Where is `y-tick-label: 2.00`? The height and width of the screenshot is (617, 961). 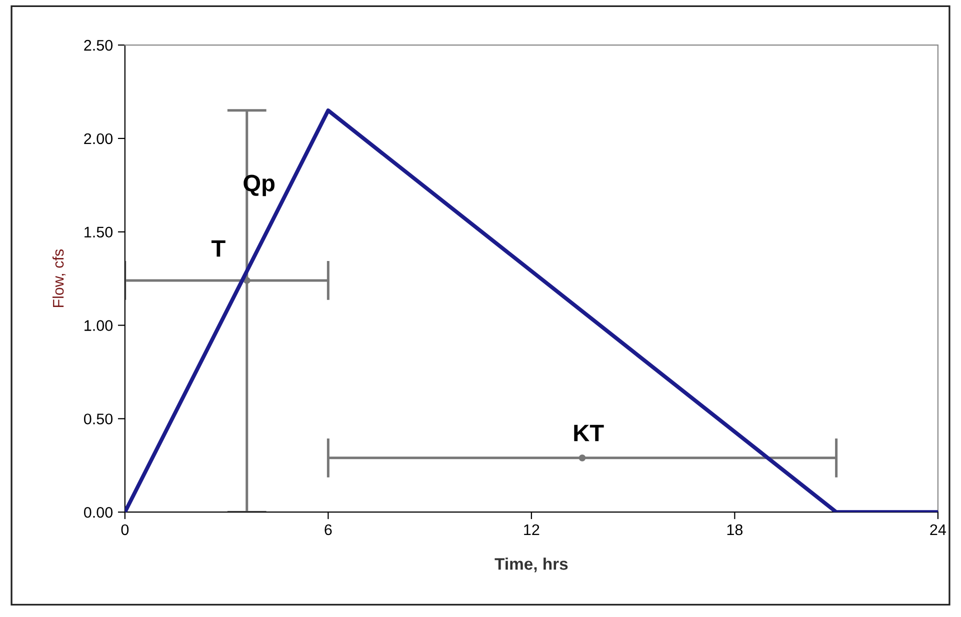 y-tick-label: 2.00 is located at coordinates (98, 138).